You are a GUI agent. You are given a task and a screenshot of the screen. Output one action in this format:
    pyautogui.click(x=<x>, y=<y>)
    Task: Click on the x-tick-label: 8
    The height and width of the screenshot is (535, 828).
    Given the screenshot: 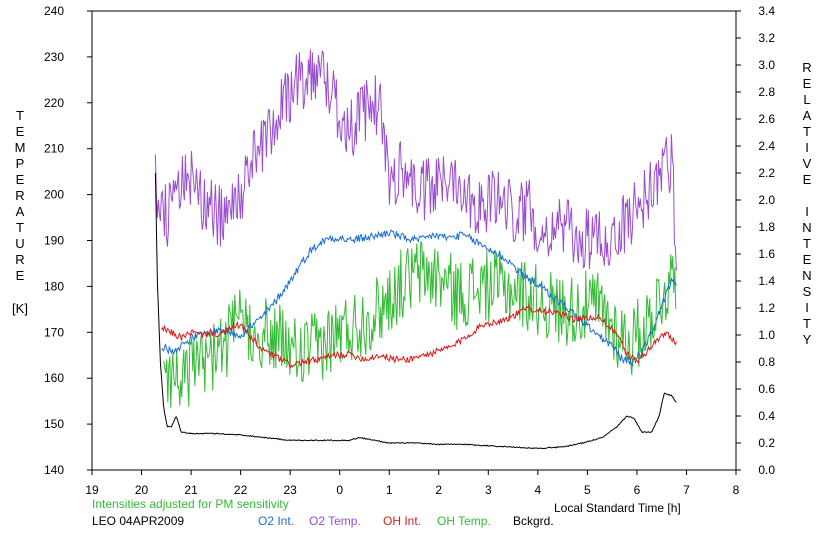 What is the action you would take?
    pyautogui.click(x=736, y=490)
    